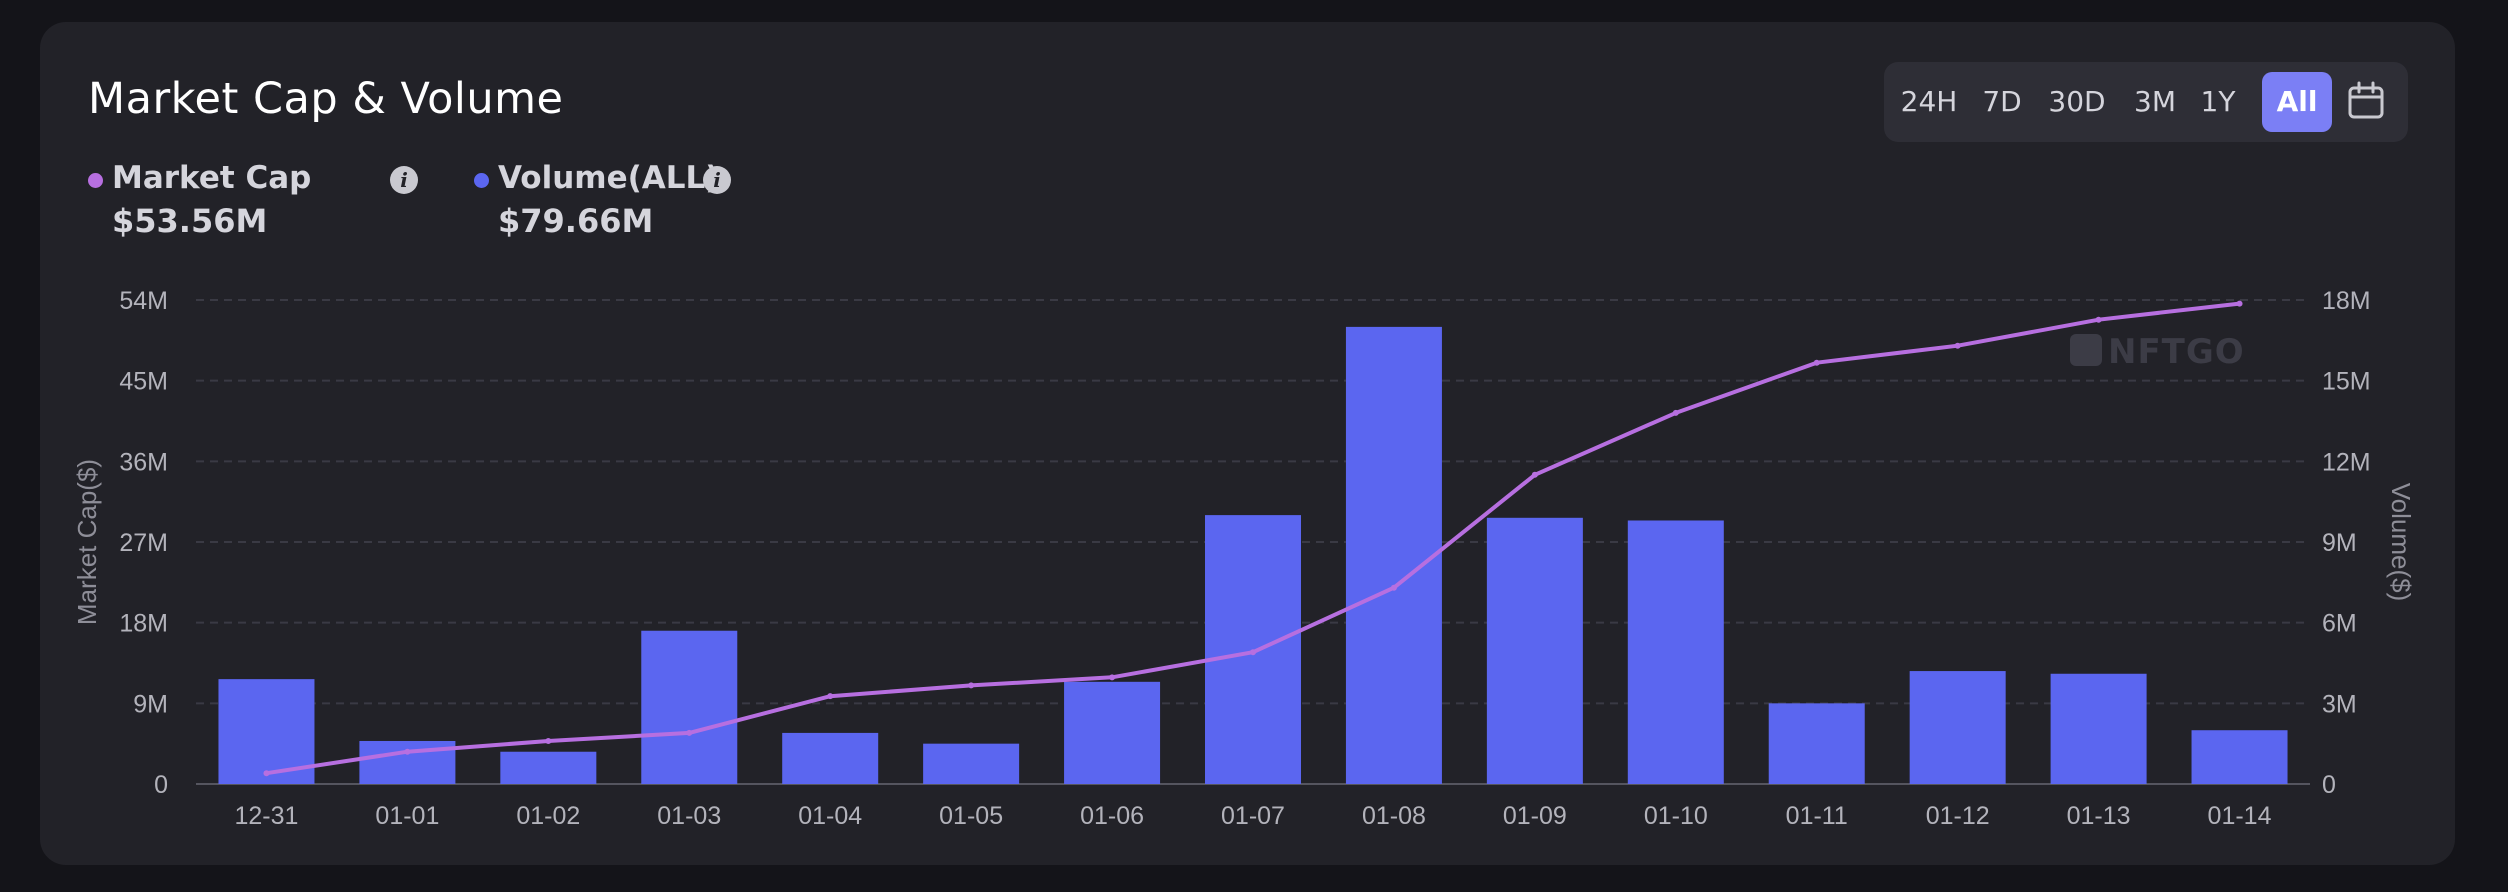 This screenshot has width=2508, height=892. Describe the element at coordinates (1929, 101) in the screenshot. I see `range-24h-button: 24H` at that location.